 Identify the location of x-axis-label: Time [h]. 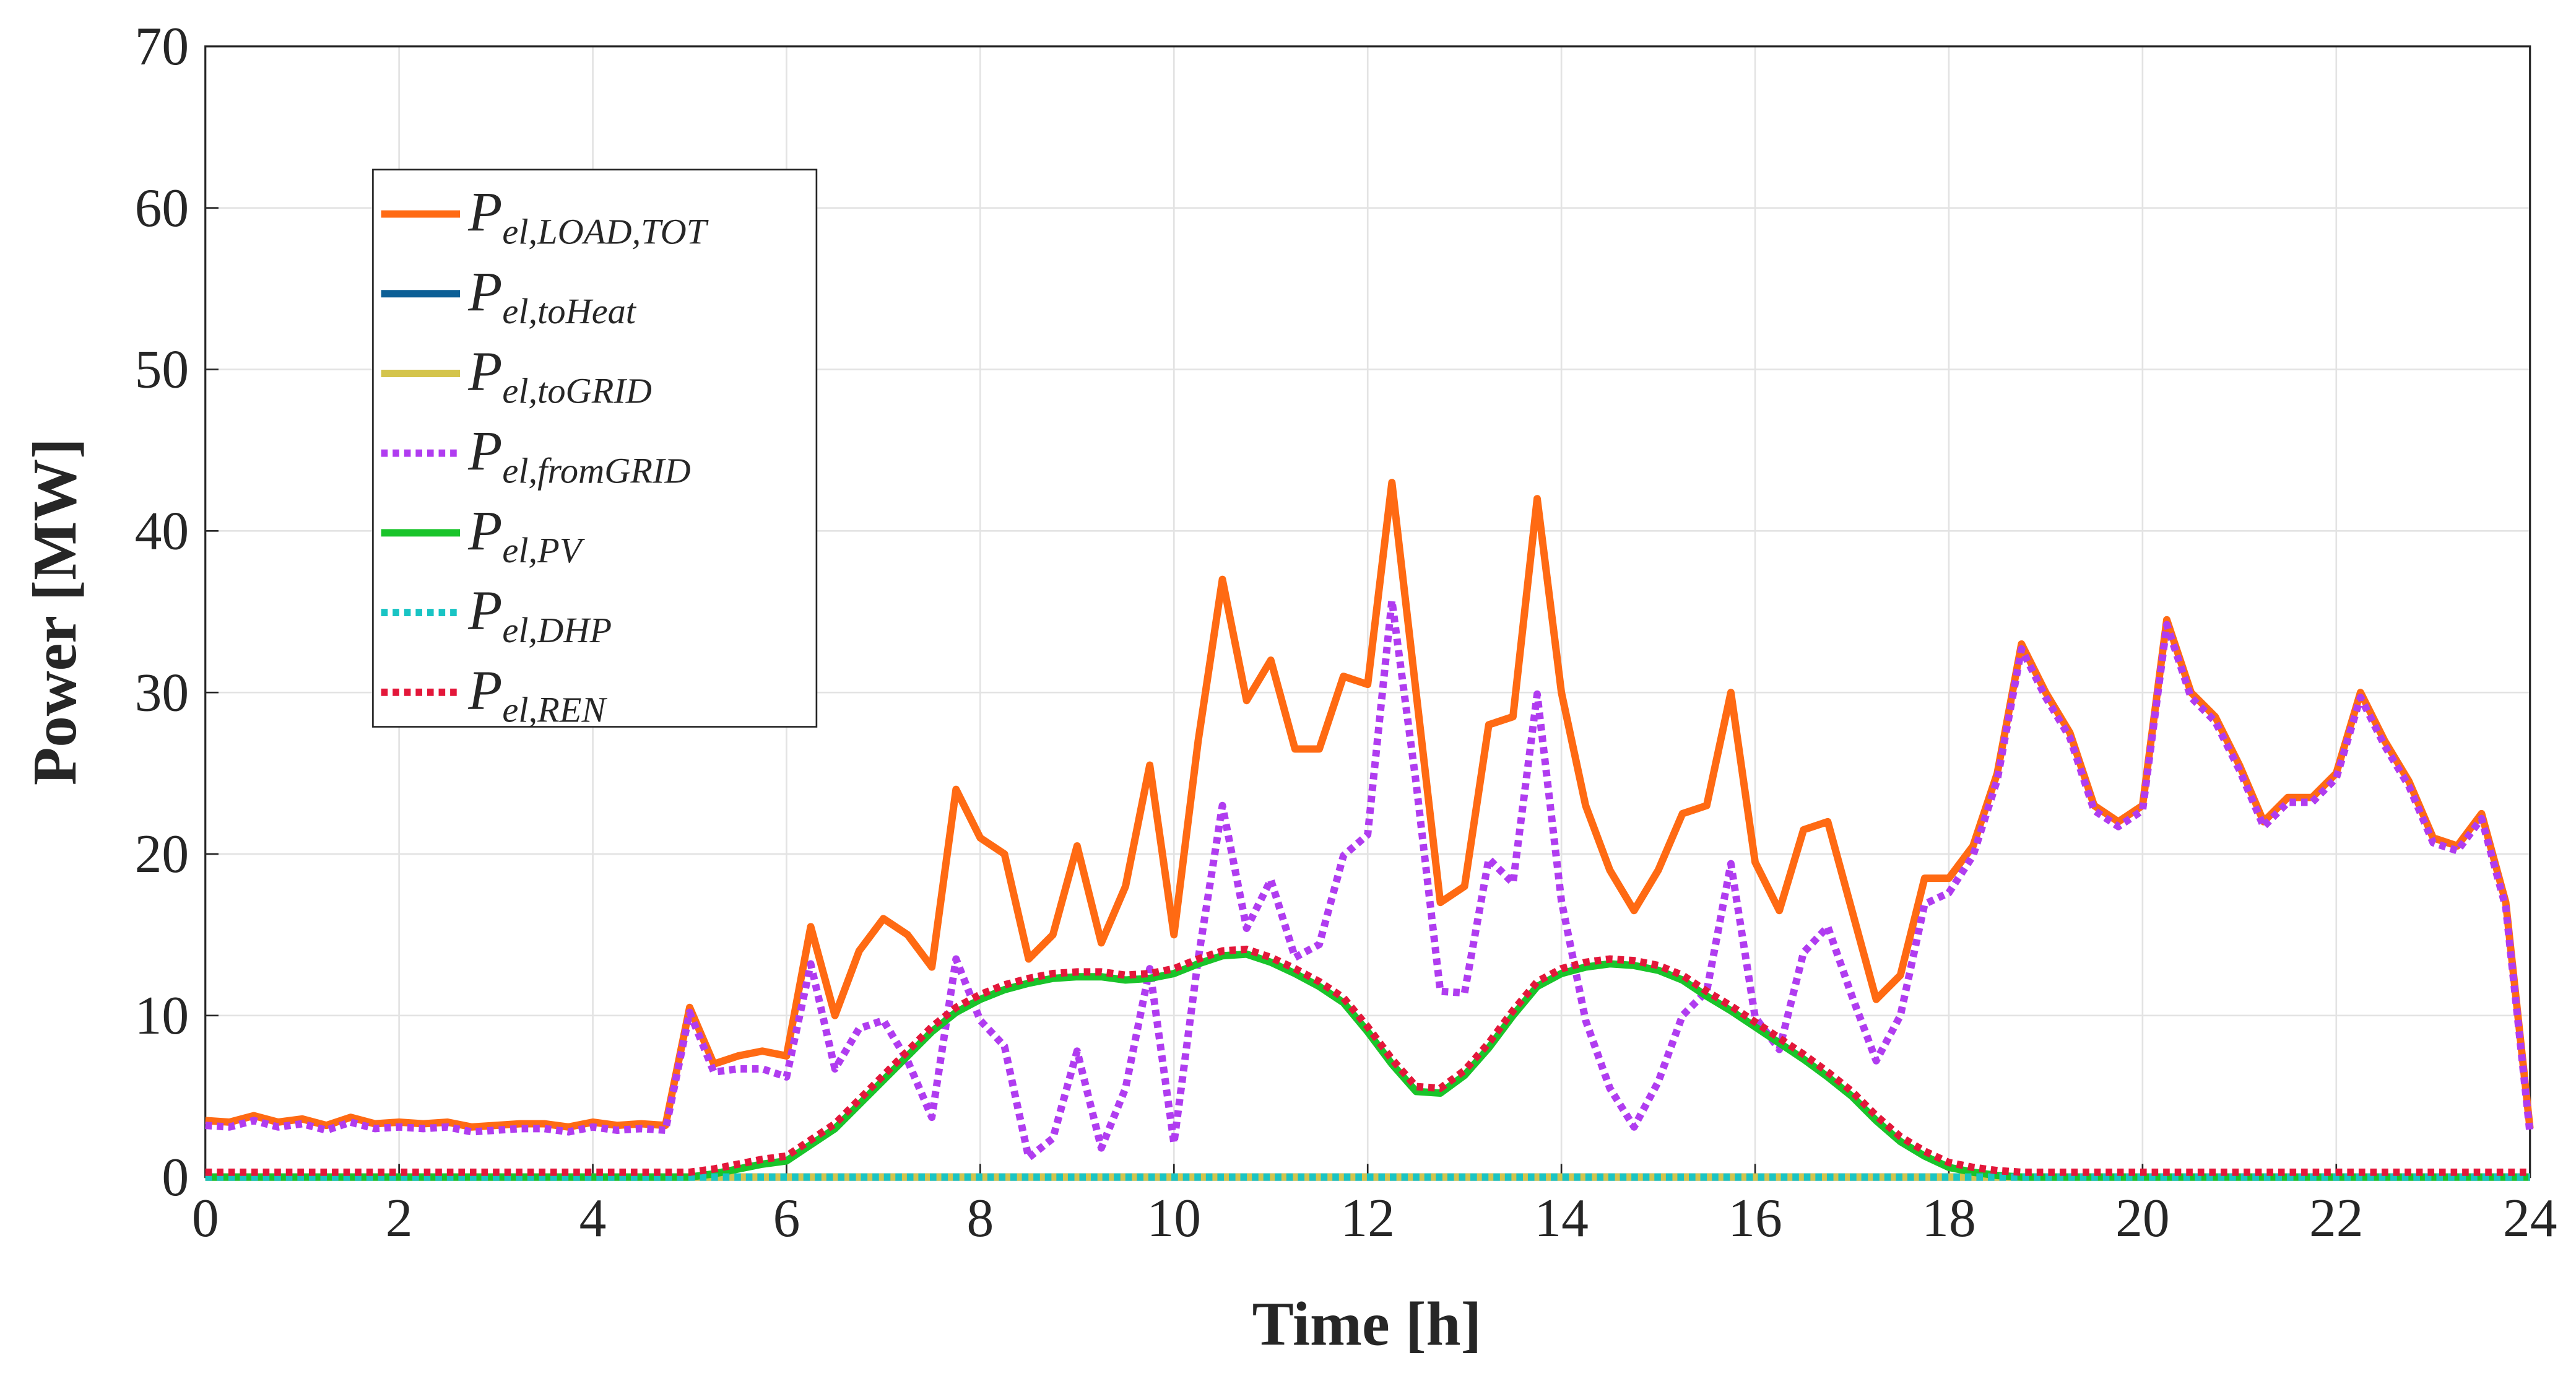
(1367, 1323).